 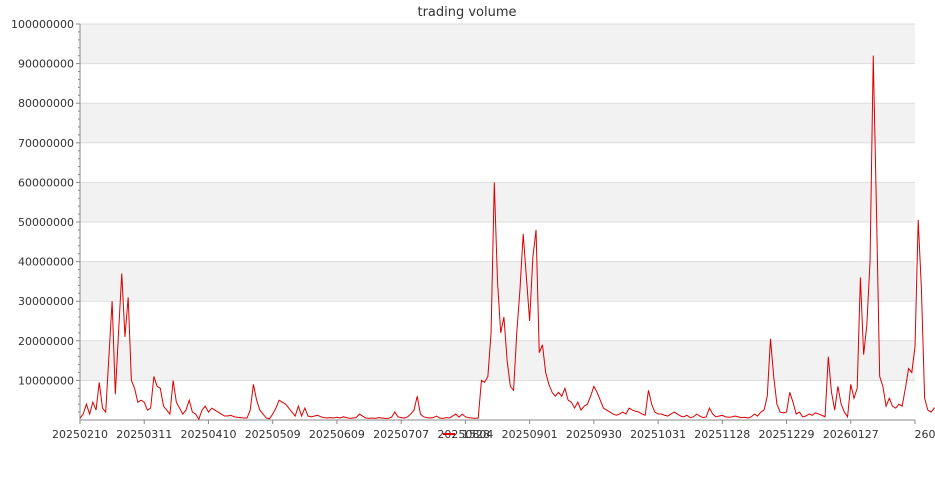 What do you see at coordinates (851, 434) in the screenshot?
I see `x-tick-label: 20260127` at bounding box center [851, 434].